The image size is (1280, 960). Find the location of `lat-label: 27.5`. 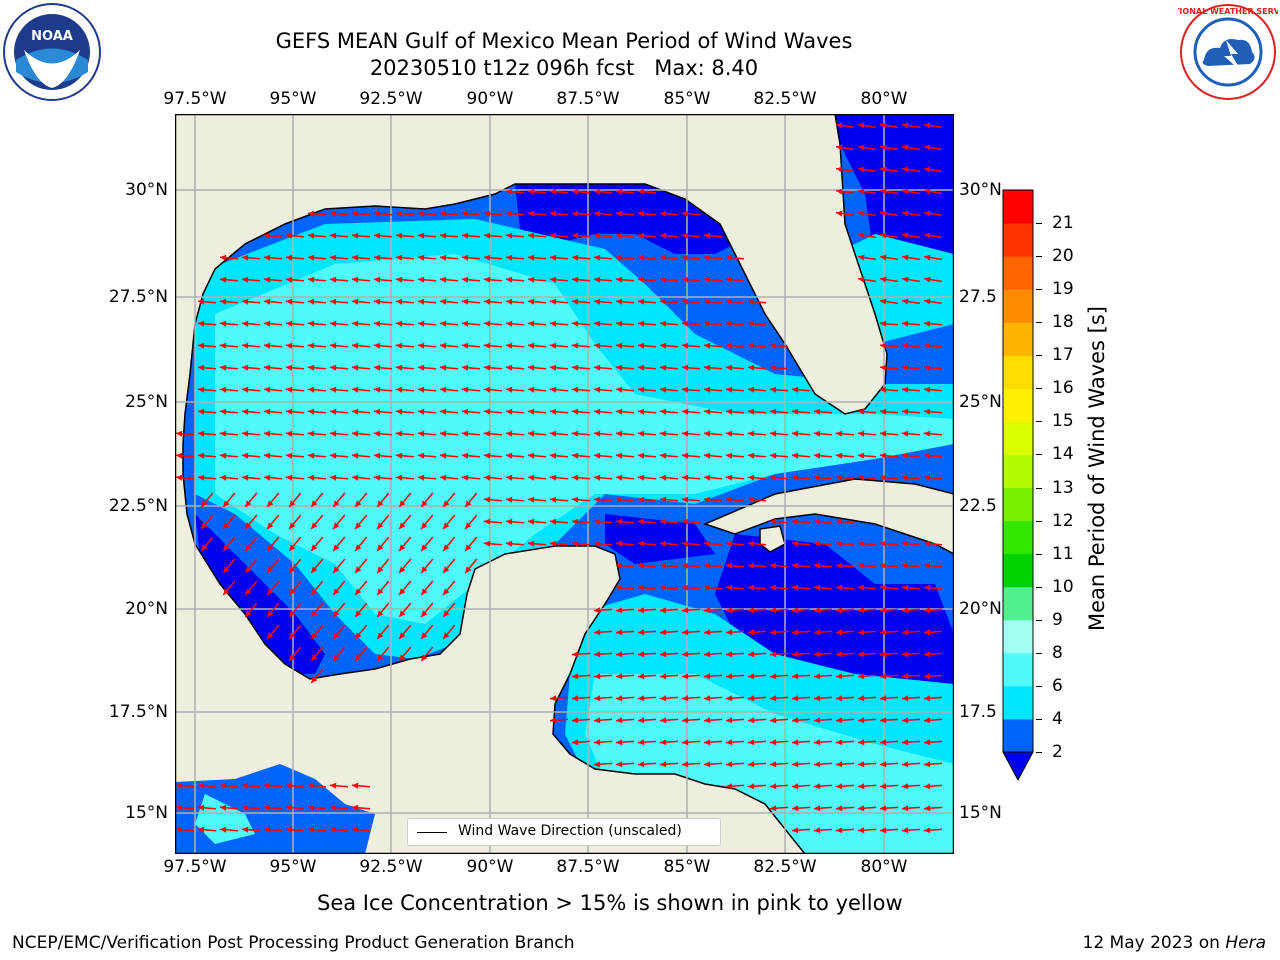

lat-label: 27.5 is located at coordinates (978, 297).